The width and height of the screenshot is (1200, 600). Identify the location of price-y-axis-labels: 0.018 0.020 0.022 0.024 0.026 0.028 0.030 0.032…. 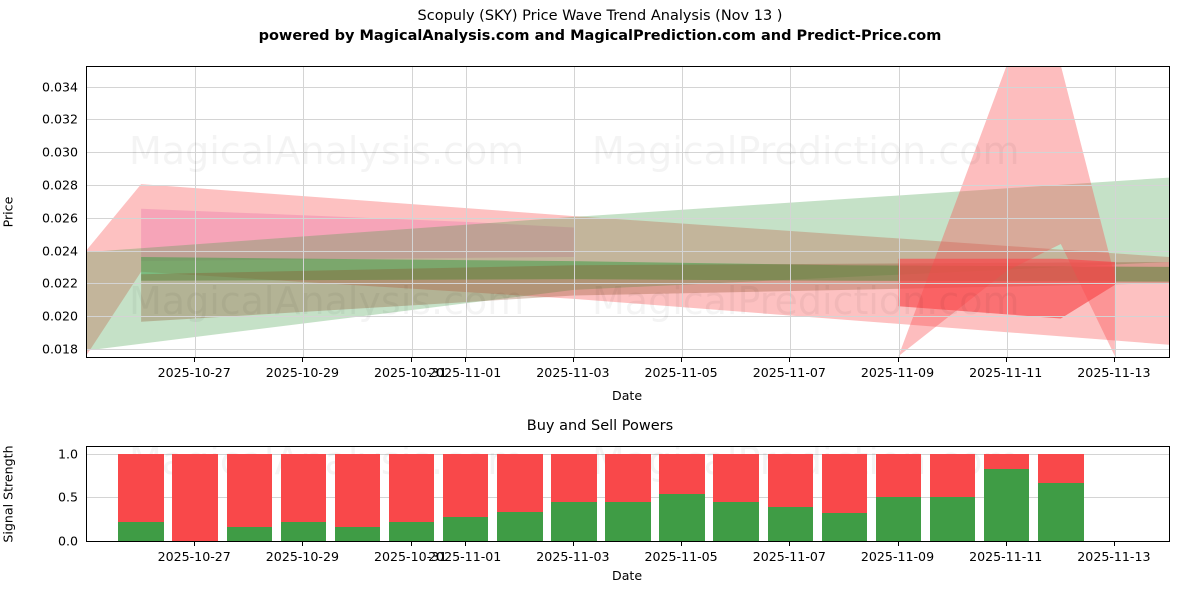
(39, 212).